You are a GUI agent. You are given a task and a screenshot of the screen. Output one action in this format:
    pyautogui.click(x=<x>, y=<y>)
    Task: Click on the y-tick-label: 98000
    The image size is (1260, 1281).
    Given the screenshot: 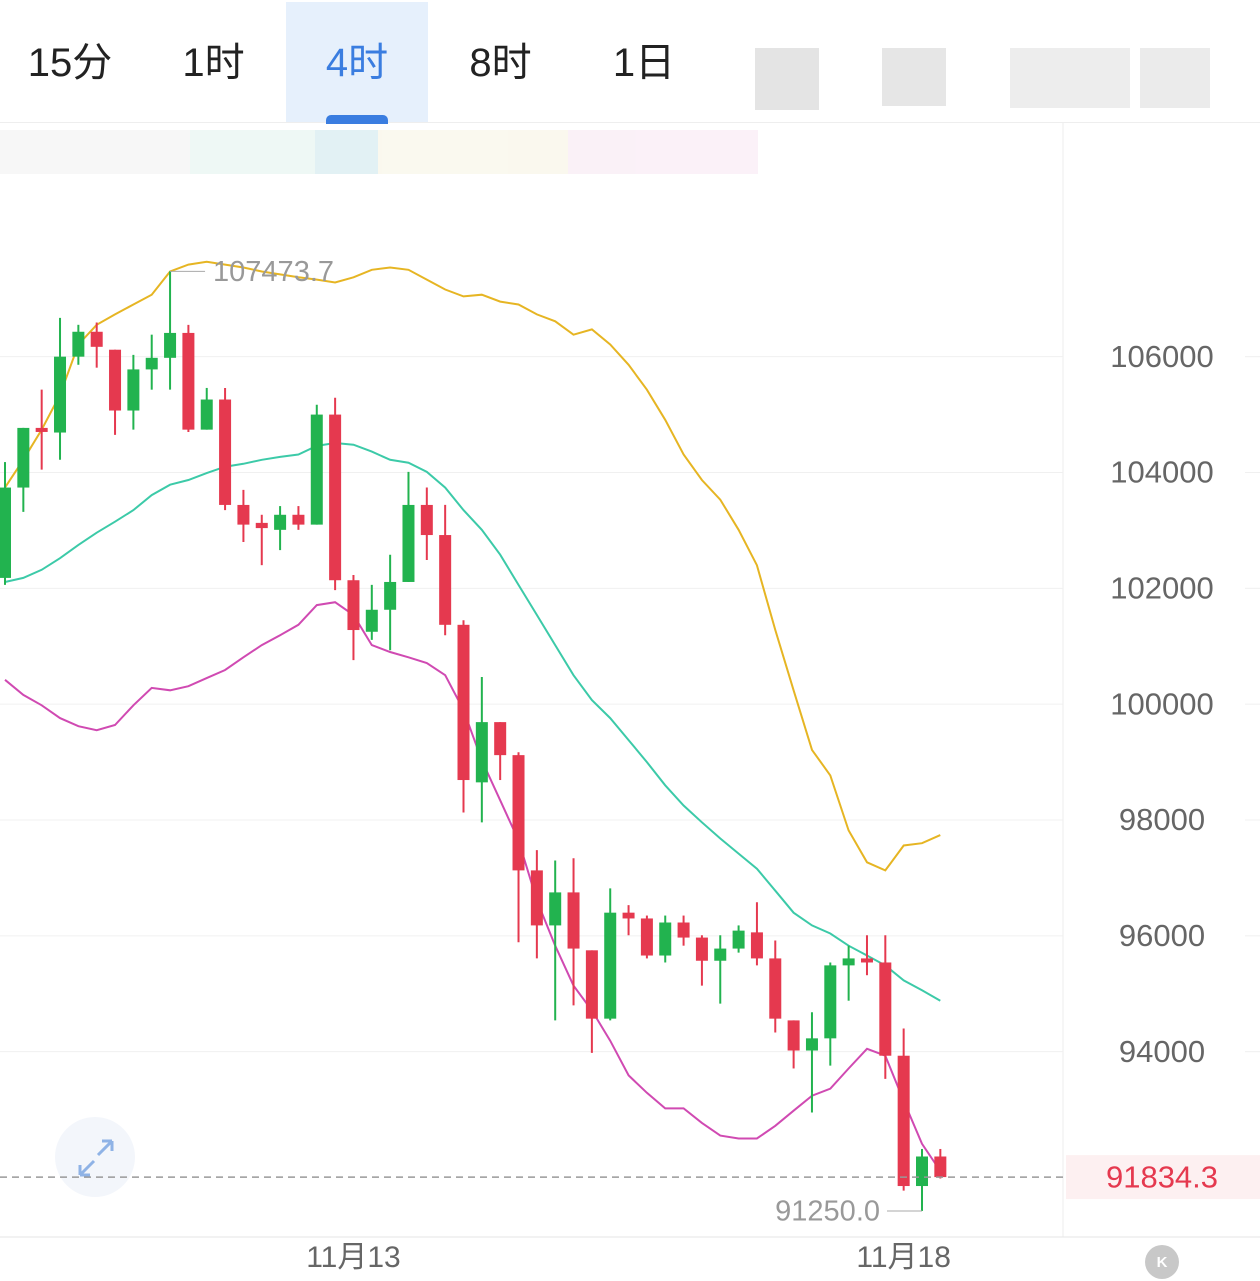 What is the action you would take?
    pyautogui.click(x=1162, y=819)
    